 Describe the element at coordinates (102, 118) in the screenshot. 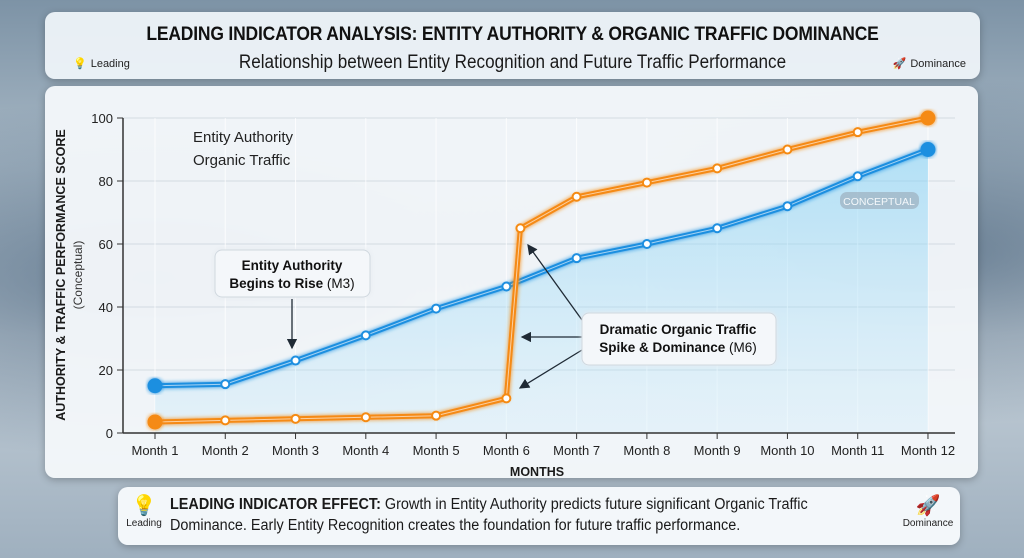

I see `y-tick-label: 100` at that location.